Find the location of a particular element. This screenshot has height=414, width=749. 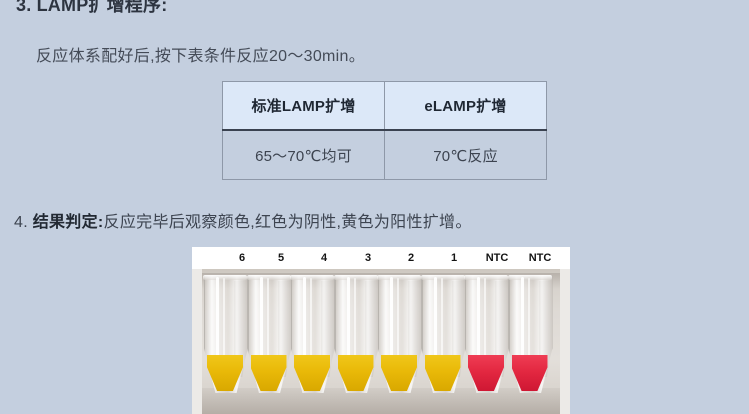

section-4-line: 4. 结果判定:反应完毕后观察颜色,红色为阴性,黄色为阳性扩增。 is located at coordinates (243, 220).